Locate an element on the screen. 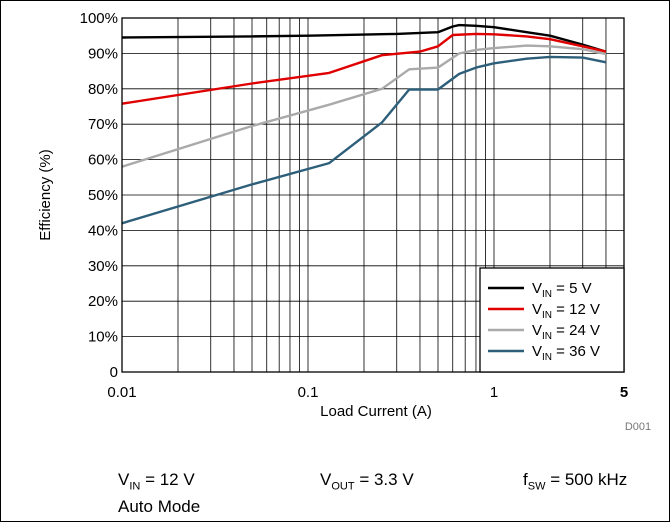 The width and height of the screenshot is (671, 523). y-tick-label: 100% is located at coordinates (99, 18).